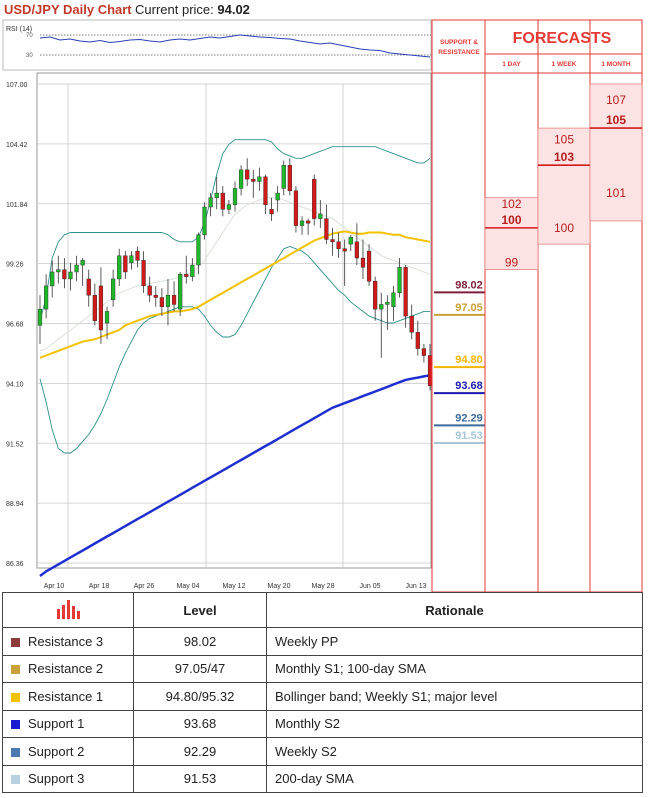  I want to click on x-tick-label: May 28, so click(323, 586).